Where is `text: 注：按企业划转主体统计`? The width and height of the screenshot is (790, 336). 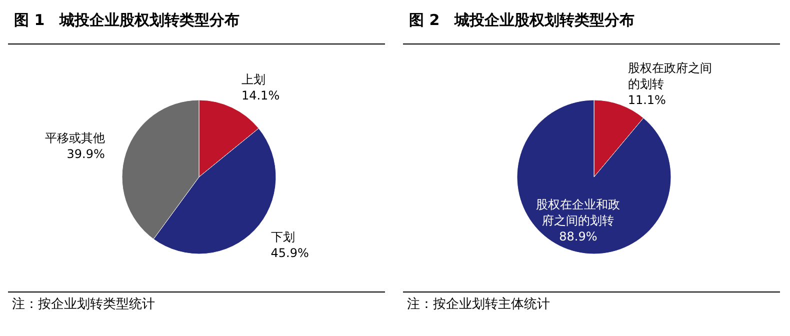
text: 注：按企业划转主体统计 is located at coordinates (478, 304).